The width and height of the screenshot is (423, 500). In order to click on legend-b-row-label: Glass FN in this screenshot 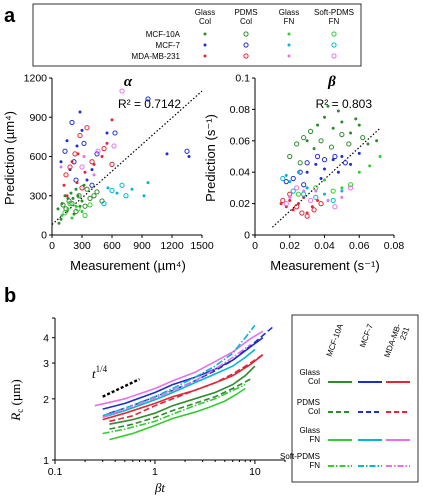, I will do `click(310, 435)`.